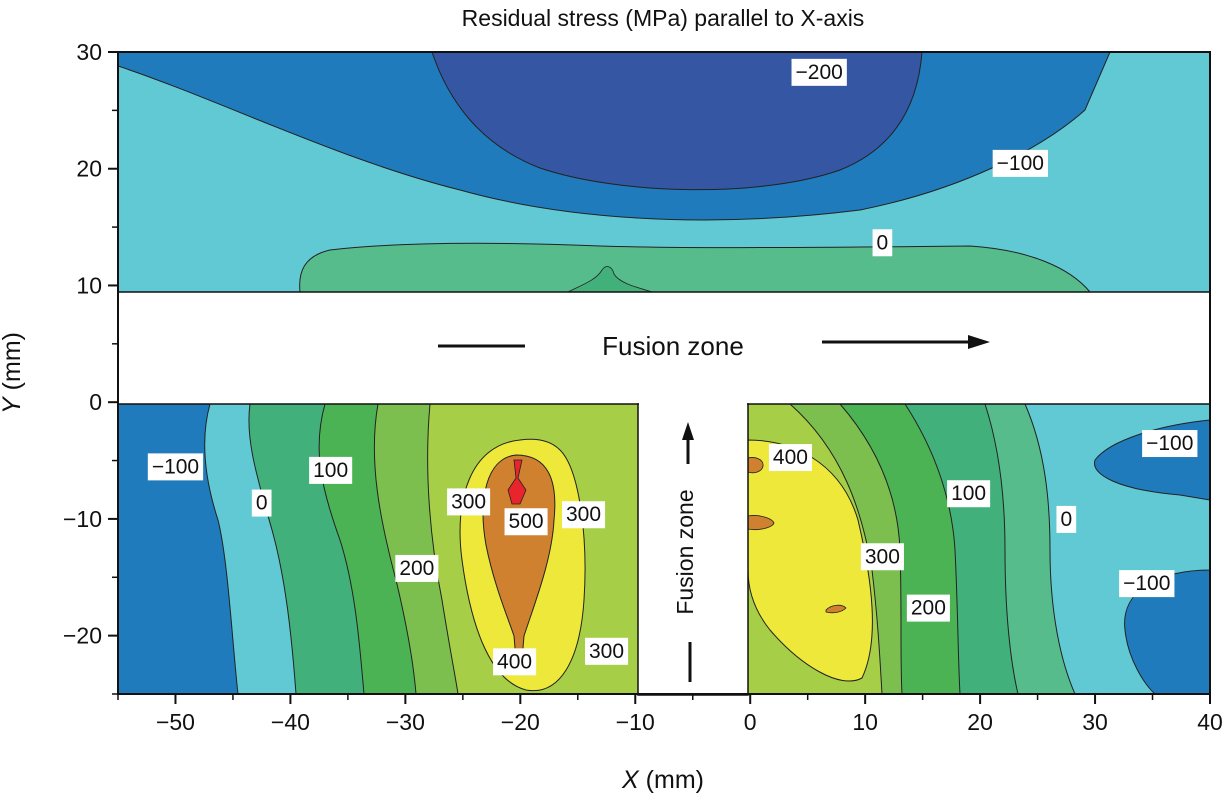 The width and height of the screenshot is (1229, 800). I want to click on fusion-zone-horizontal-arrow-head, so click(979, 342).